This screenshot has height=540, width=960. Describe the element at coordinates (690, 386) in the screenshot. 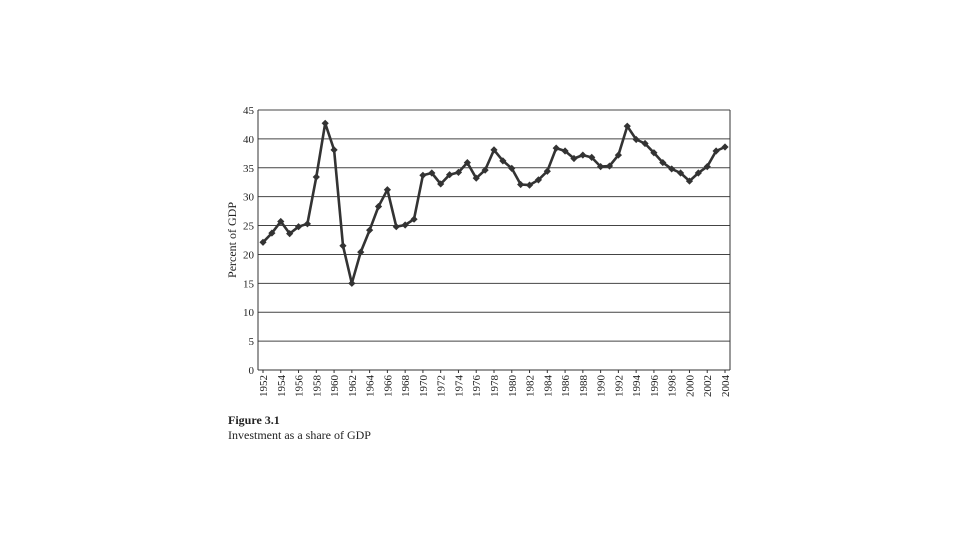

I see `x-tick-label-2000: 2000` at that location.